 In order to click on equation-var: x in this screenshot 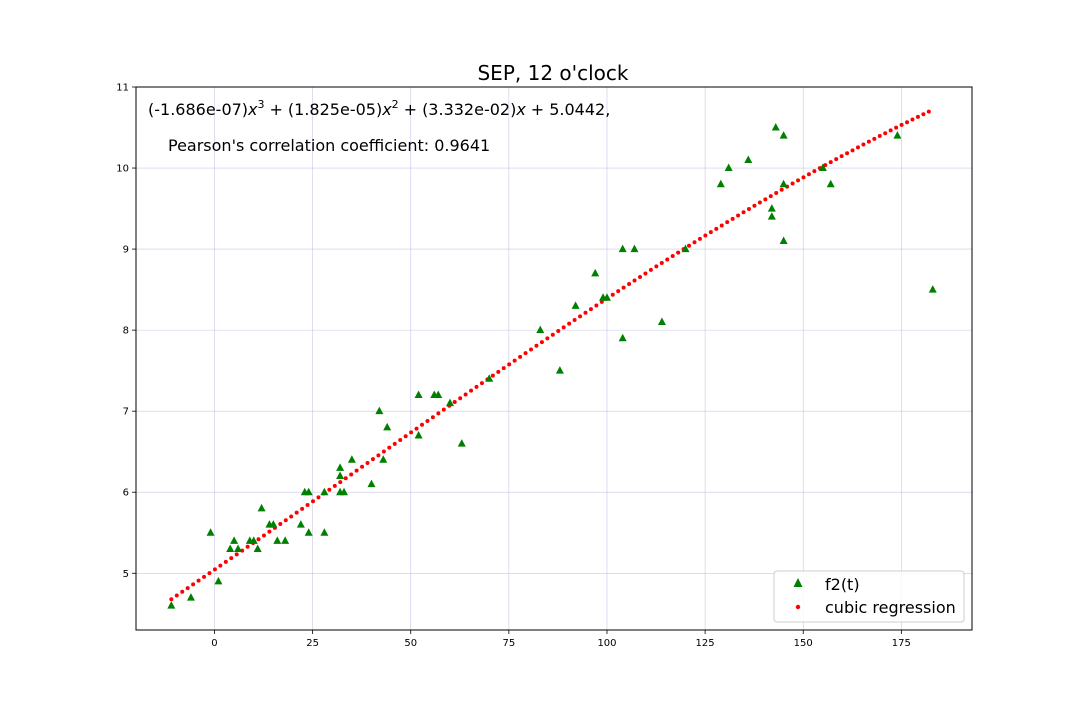, I will do `click(252, 109)`.